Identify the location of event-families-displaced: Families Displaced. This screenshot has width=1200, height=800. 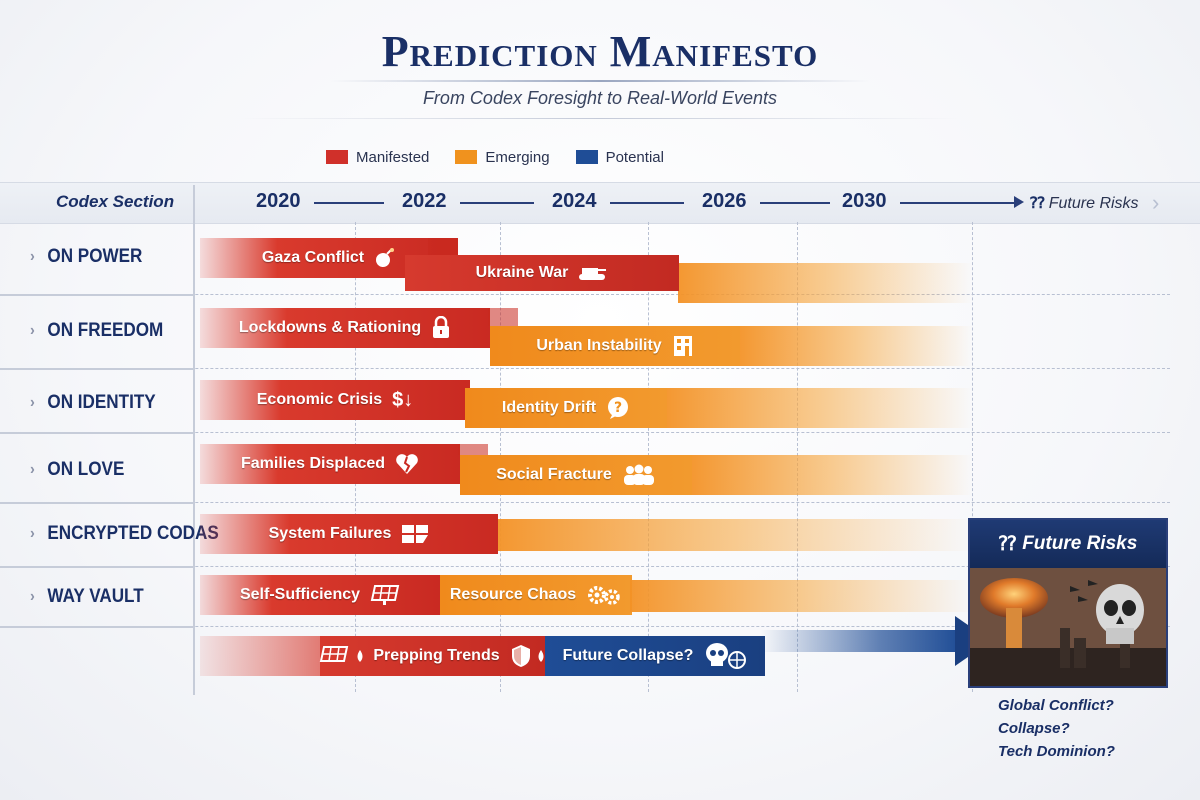
(330, 464).